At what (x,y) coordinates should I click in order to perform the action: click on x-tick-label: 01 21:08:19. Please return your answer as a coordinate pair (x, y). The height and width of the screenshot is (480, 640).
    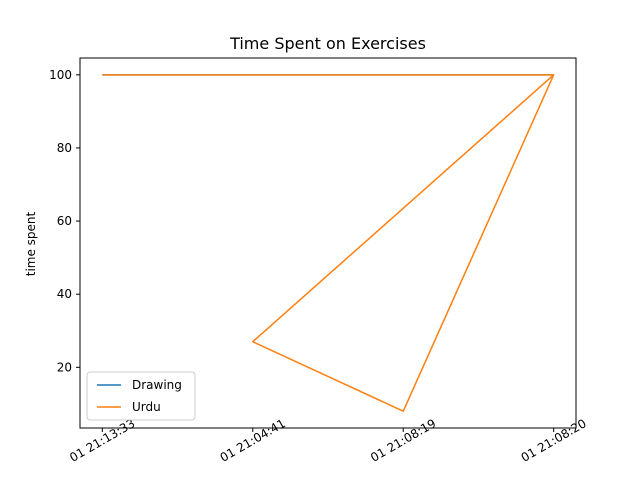
    Looking at the image, I should click on (403, 440).